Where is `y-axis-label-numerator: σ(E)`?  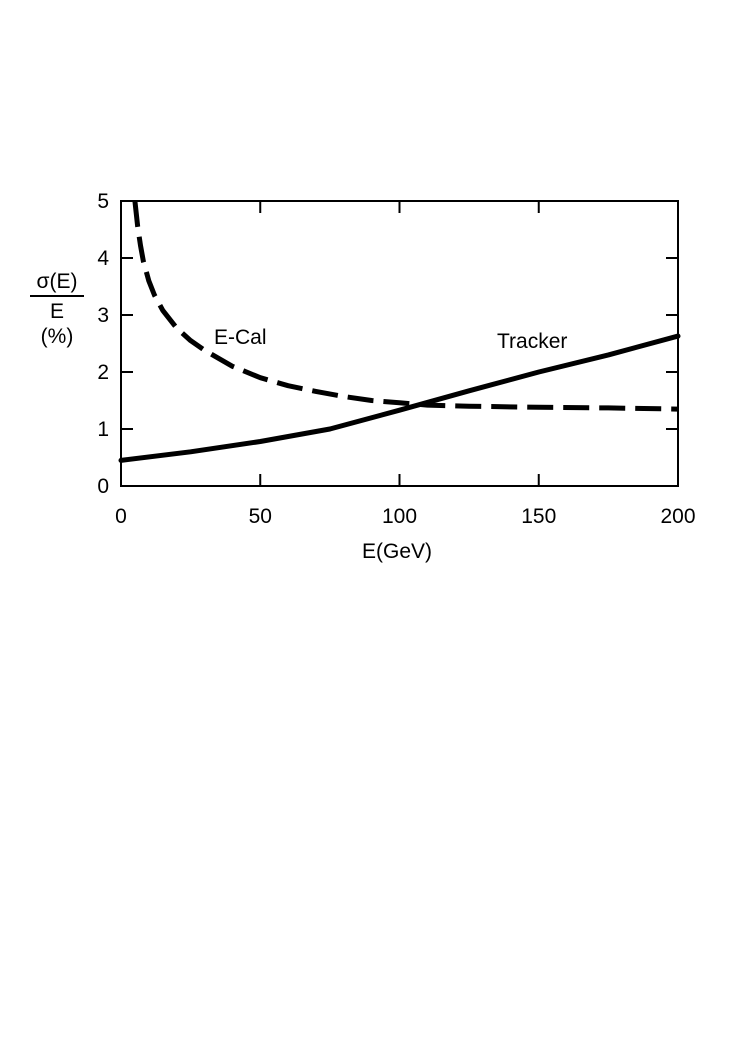 y-axis-label-numerator: σ(E) is located at coordinates (57, 281).